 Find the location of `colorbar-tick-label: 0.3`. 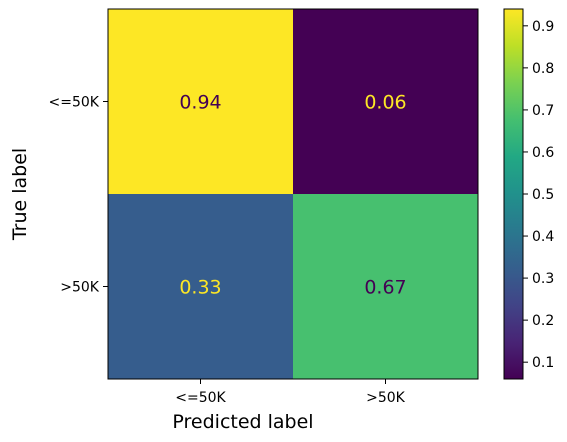

colorbar-tick-label: 0.3 is located at coordinates (543, 279).